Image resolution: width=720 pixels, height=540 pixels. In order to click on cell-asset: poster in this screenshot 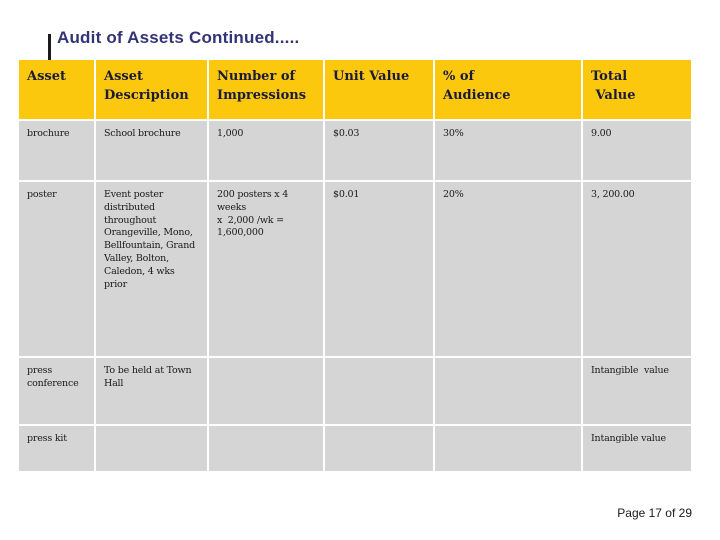, I will do `click(56, 269)`.